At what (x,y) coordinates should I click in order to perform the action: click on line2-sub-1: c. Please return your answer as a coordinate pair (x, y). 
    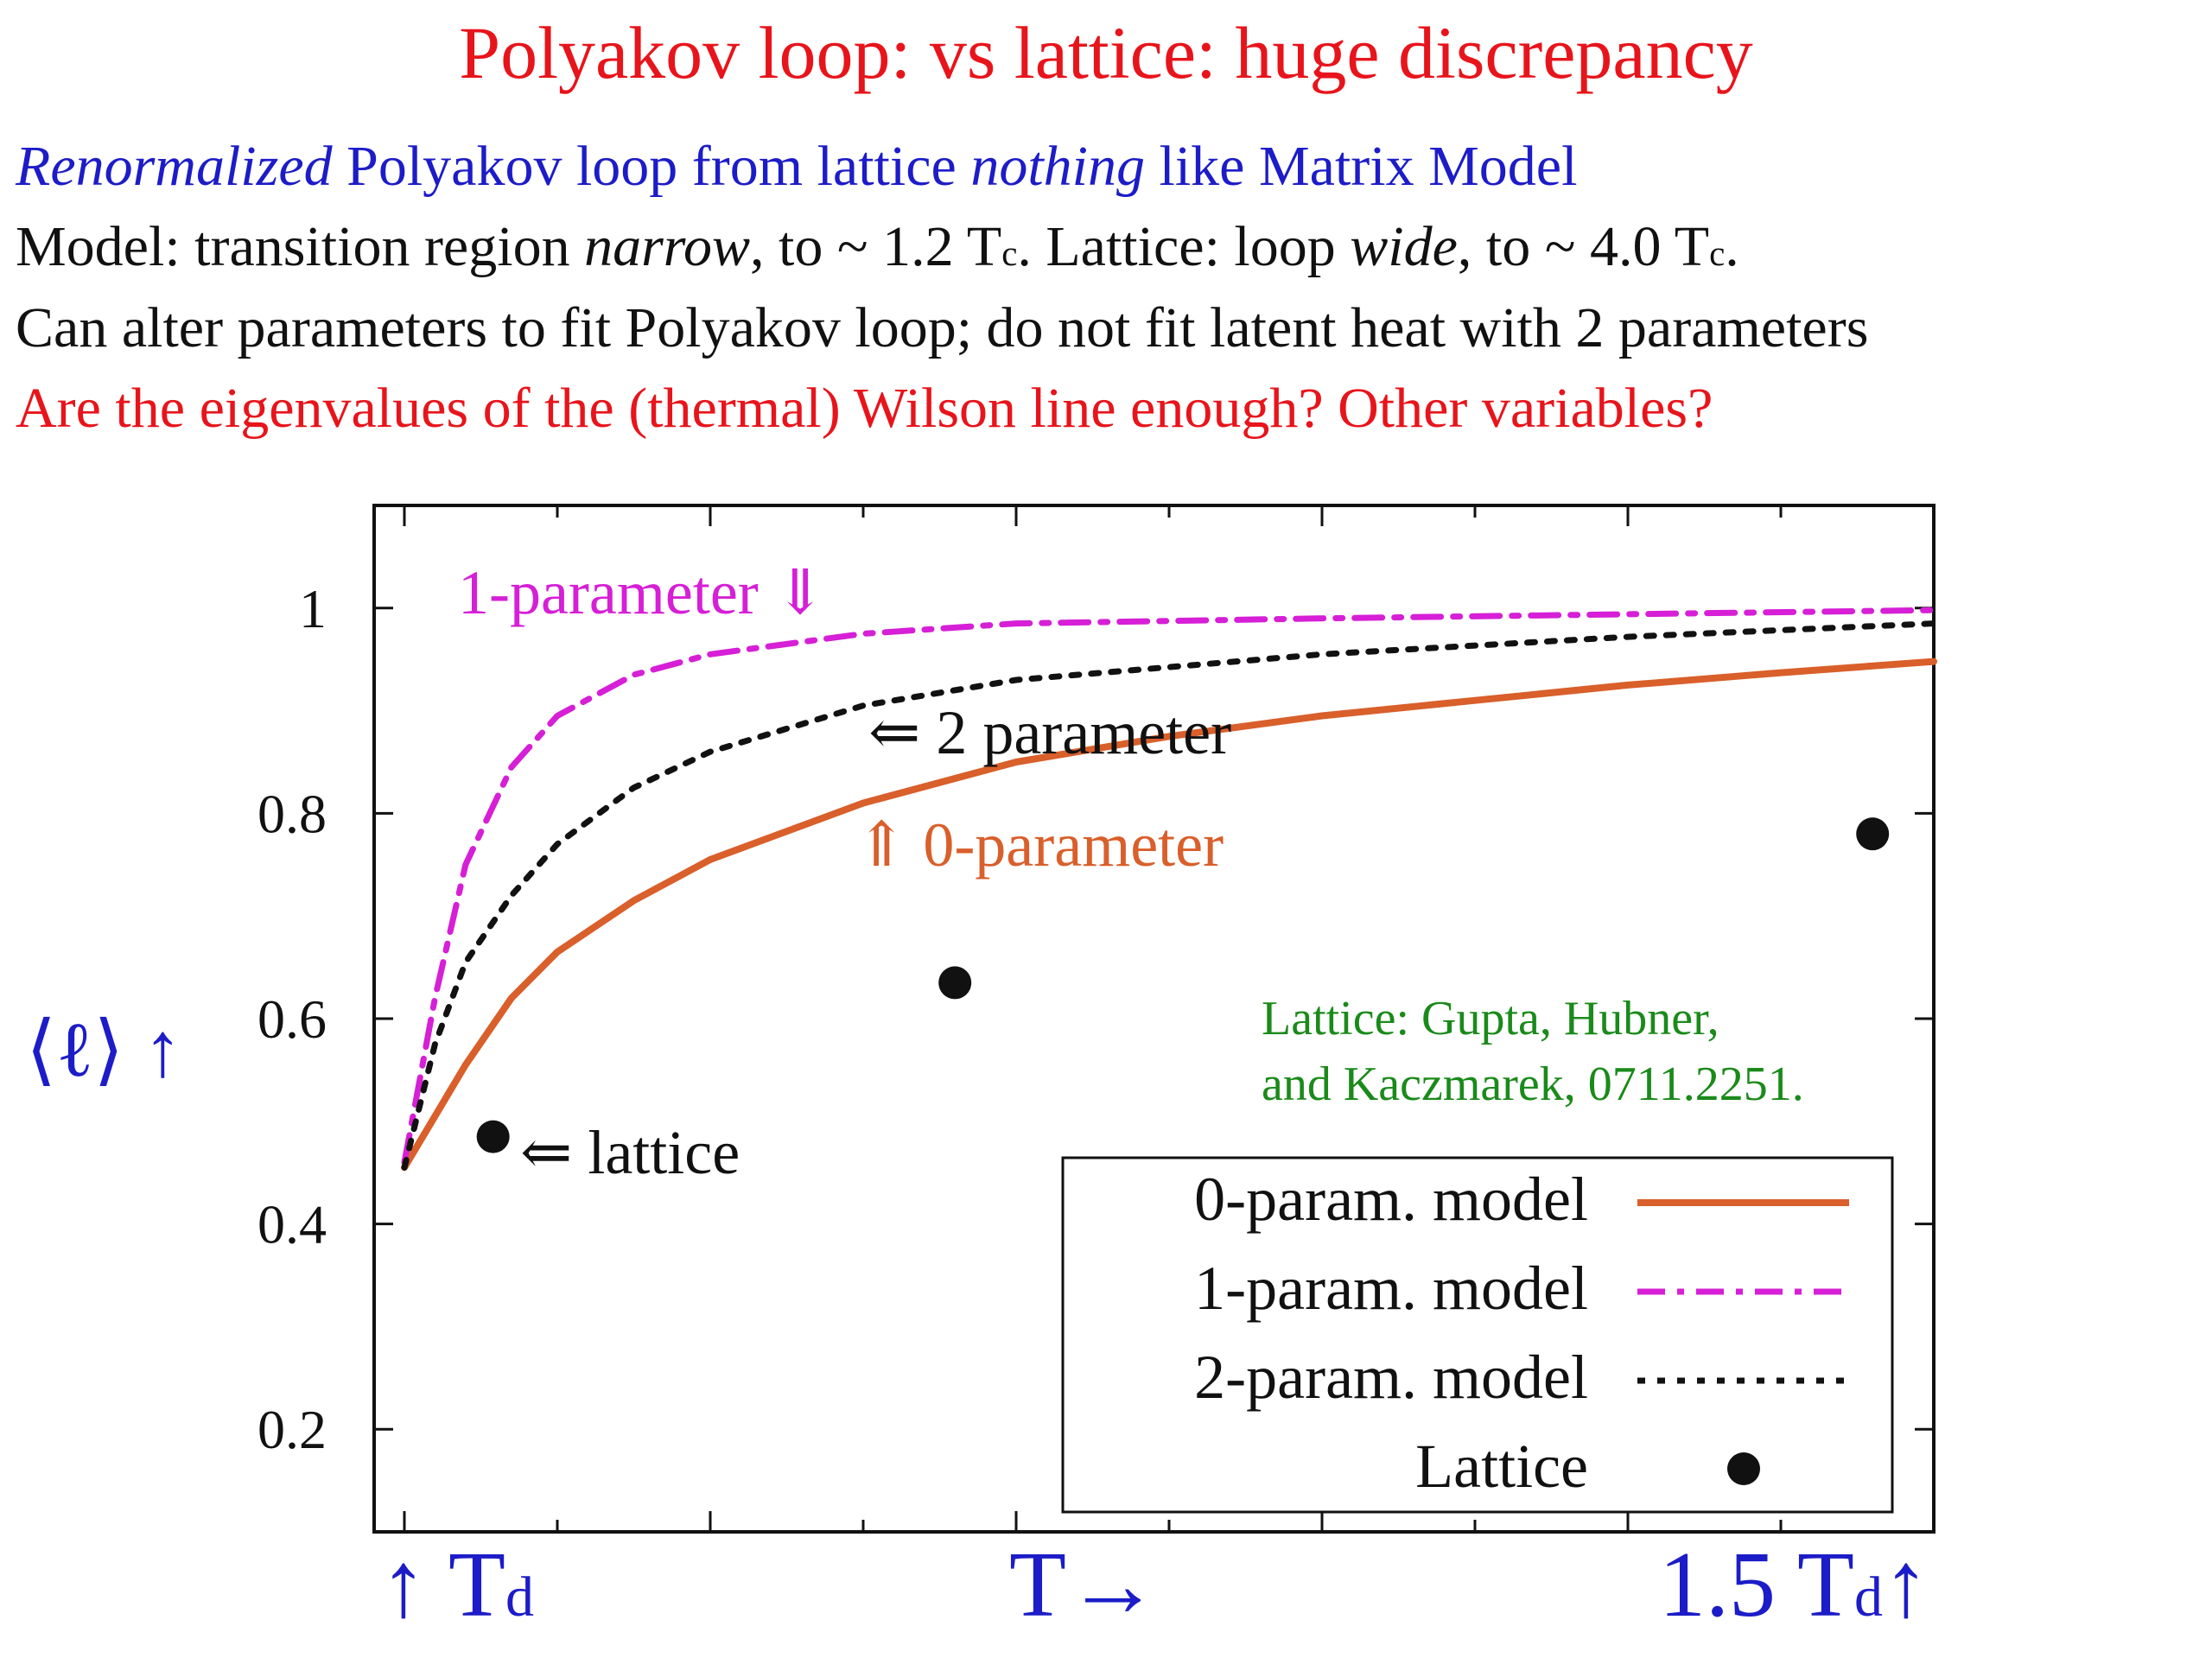
    Looking at the image, I should click on (1009, 253).